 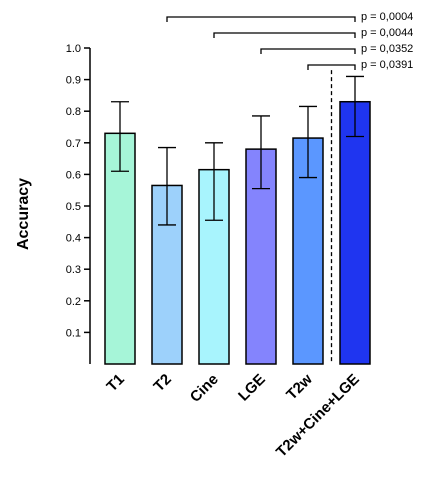 What do you see at coordinates (204, 388) in the screenshot?
I see `x-category-label: Cine` at bounding box center [204, 388].